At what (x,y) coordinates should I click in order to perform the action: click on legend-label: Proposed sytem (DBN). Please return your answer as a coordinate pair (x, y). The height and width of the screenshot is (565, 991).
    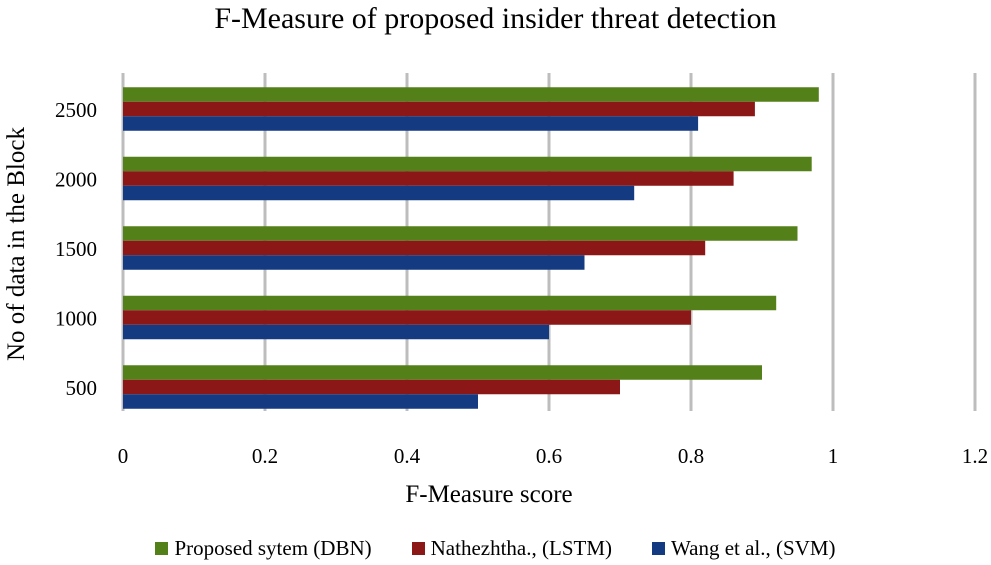
    Looking at the image, I should click on (273, 548).